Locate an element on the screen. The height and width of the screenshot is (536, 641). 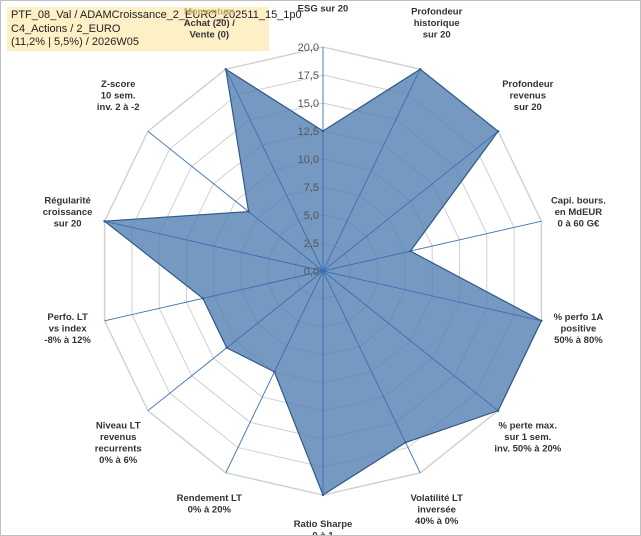
tick-label: 10,0 is located at coordinates (308, 160).